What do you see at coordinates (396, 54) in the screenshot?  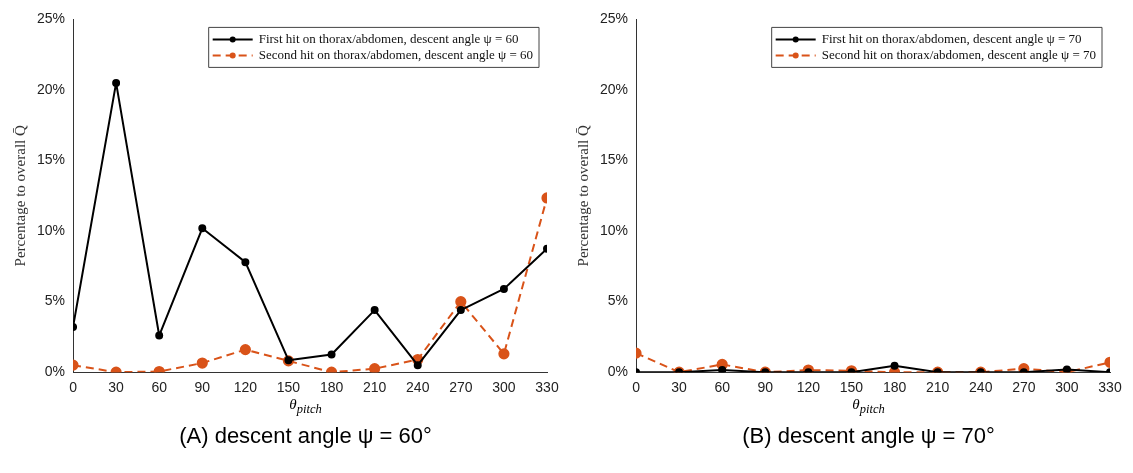 I see `legend-label: Second hit on thorax/abdomen, descent angle ψ = 60` at bounding box center [396, 54].